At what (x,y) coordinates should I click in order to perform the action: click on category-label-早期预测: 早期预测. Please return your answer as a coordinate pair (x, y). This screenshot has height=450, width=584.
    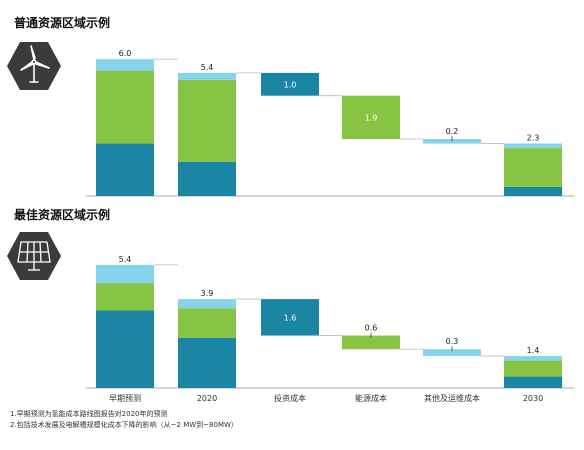
    Looking at the image, I should click on (125, 398).